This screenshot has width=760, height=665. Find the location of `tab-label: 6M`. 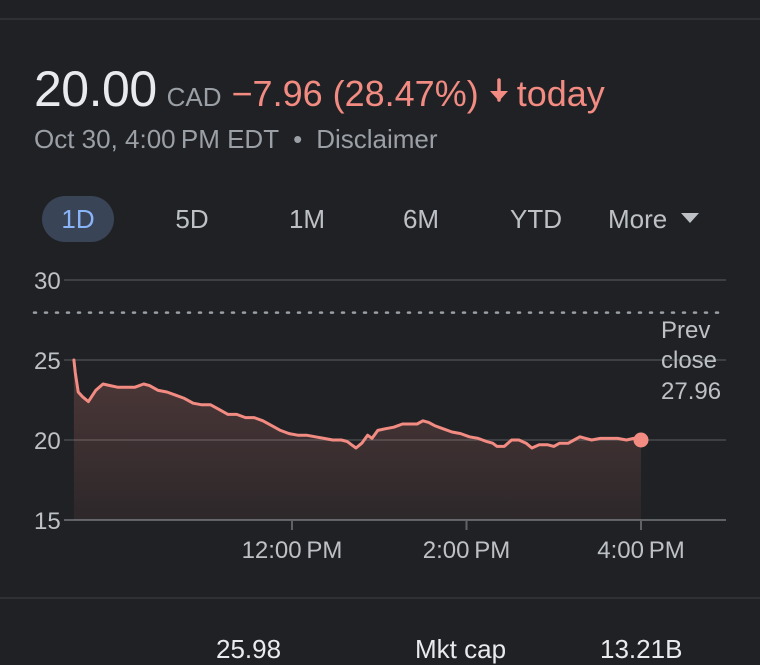

tab-label: 6M is located at coordinates (421, 219).